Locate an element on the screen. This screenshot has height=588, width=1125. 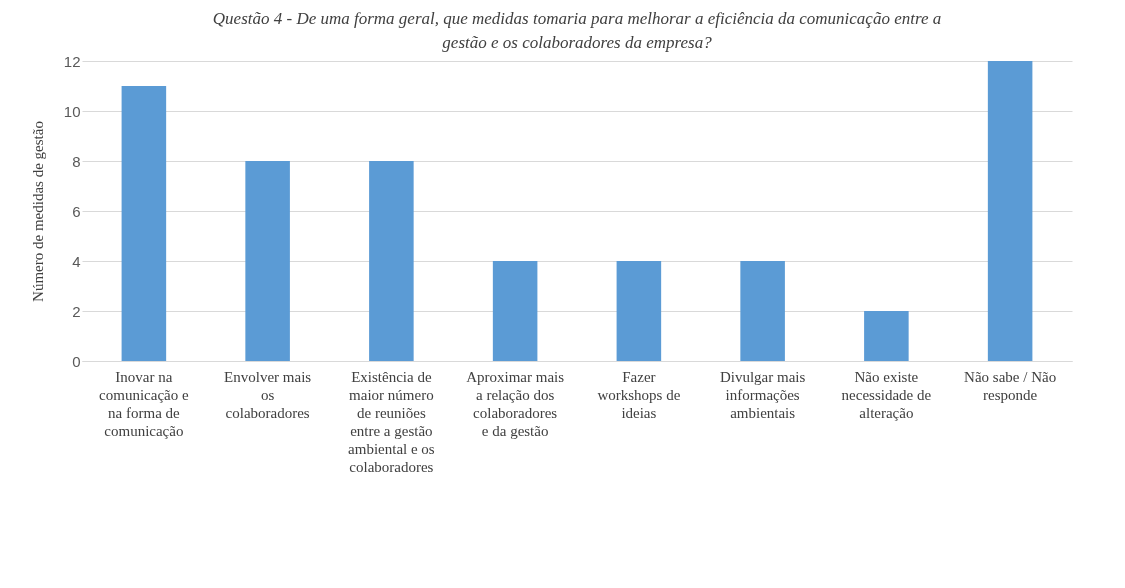
y-tick-label: 4 is located at coordinates (76, 261).